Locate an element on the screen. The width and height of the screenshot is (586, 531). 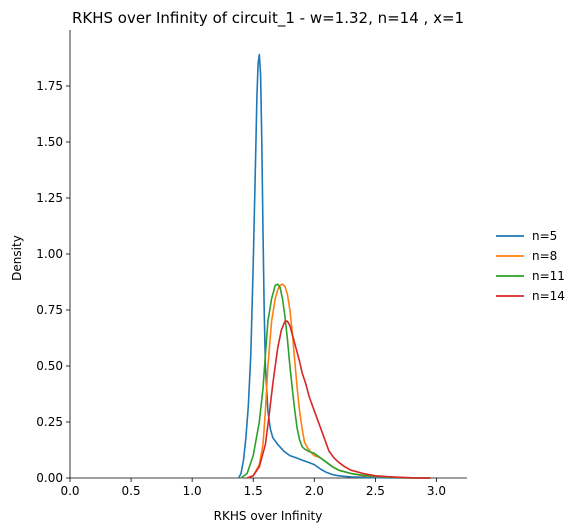
x-tick-label: 1.0 is located at coordinates (192, 491).